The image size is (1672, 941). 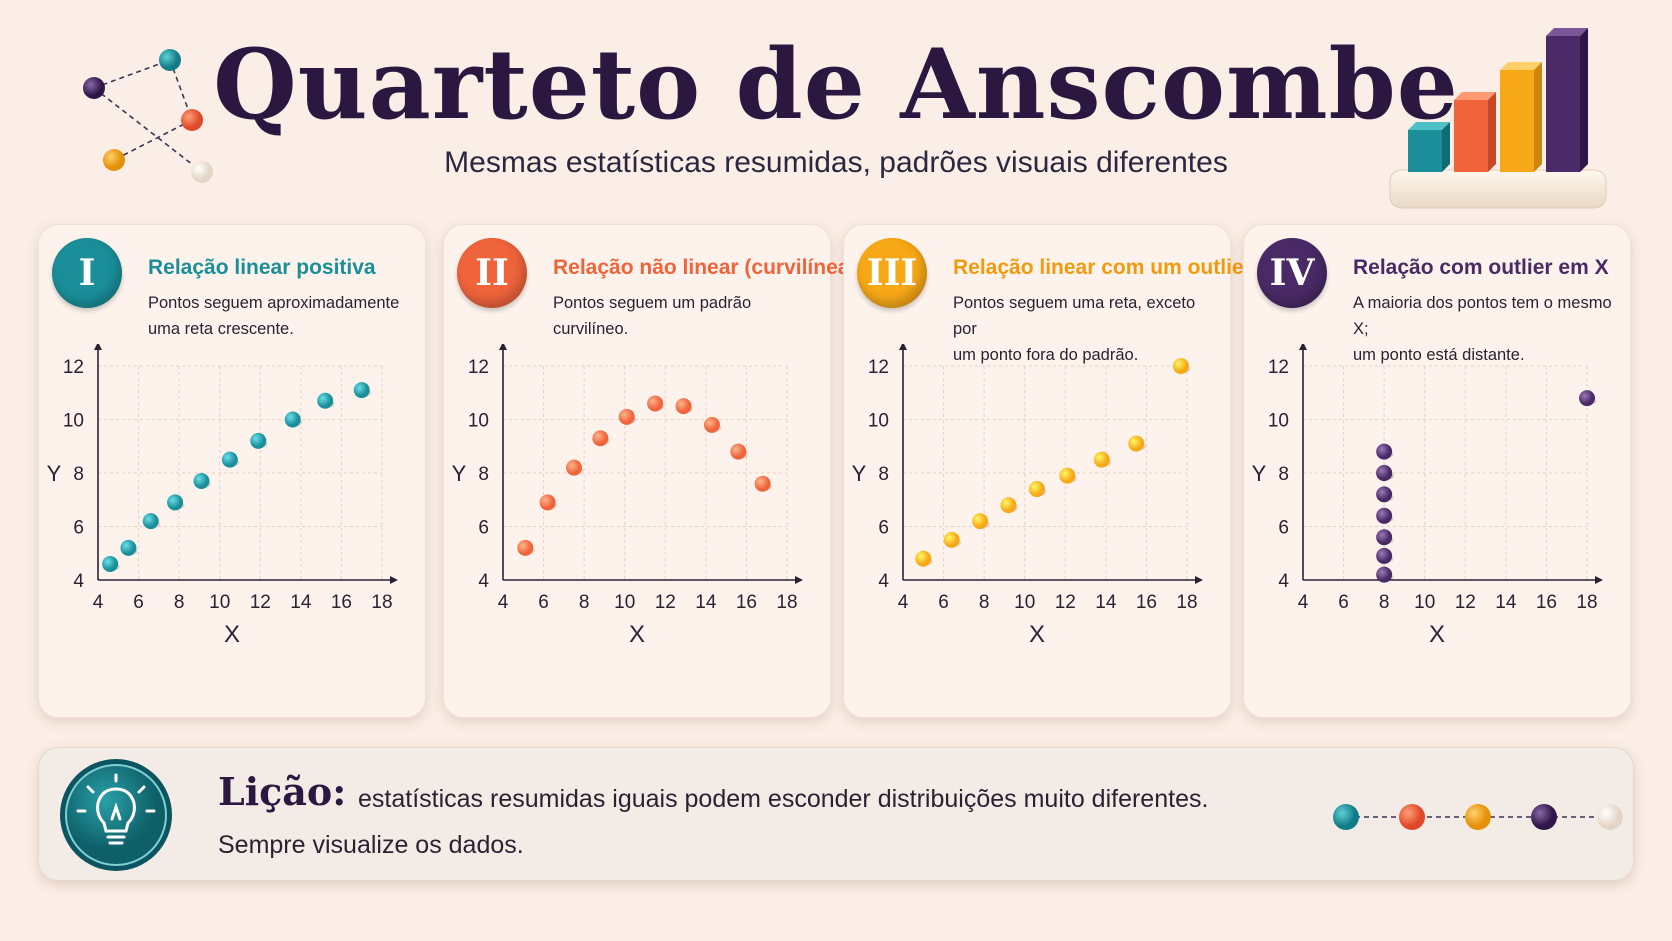 What do you see at coordinates (1074, 316) in the screenshot?
I see `card-description-line: Pontos seguem uma reta, exceto por` at bounding box center [1074, 316].